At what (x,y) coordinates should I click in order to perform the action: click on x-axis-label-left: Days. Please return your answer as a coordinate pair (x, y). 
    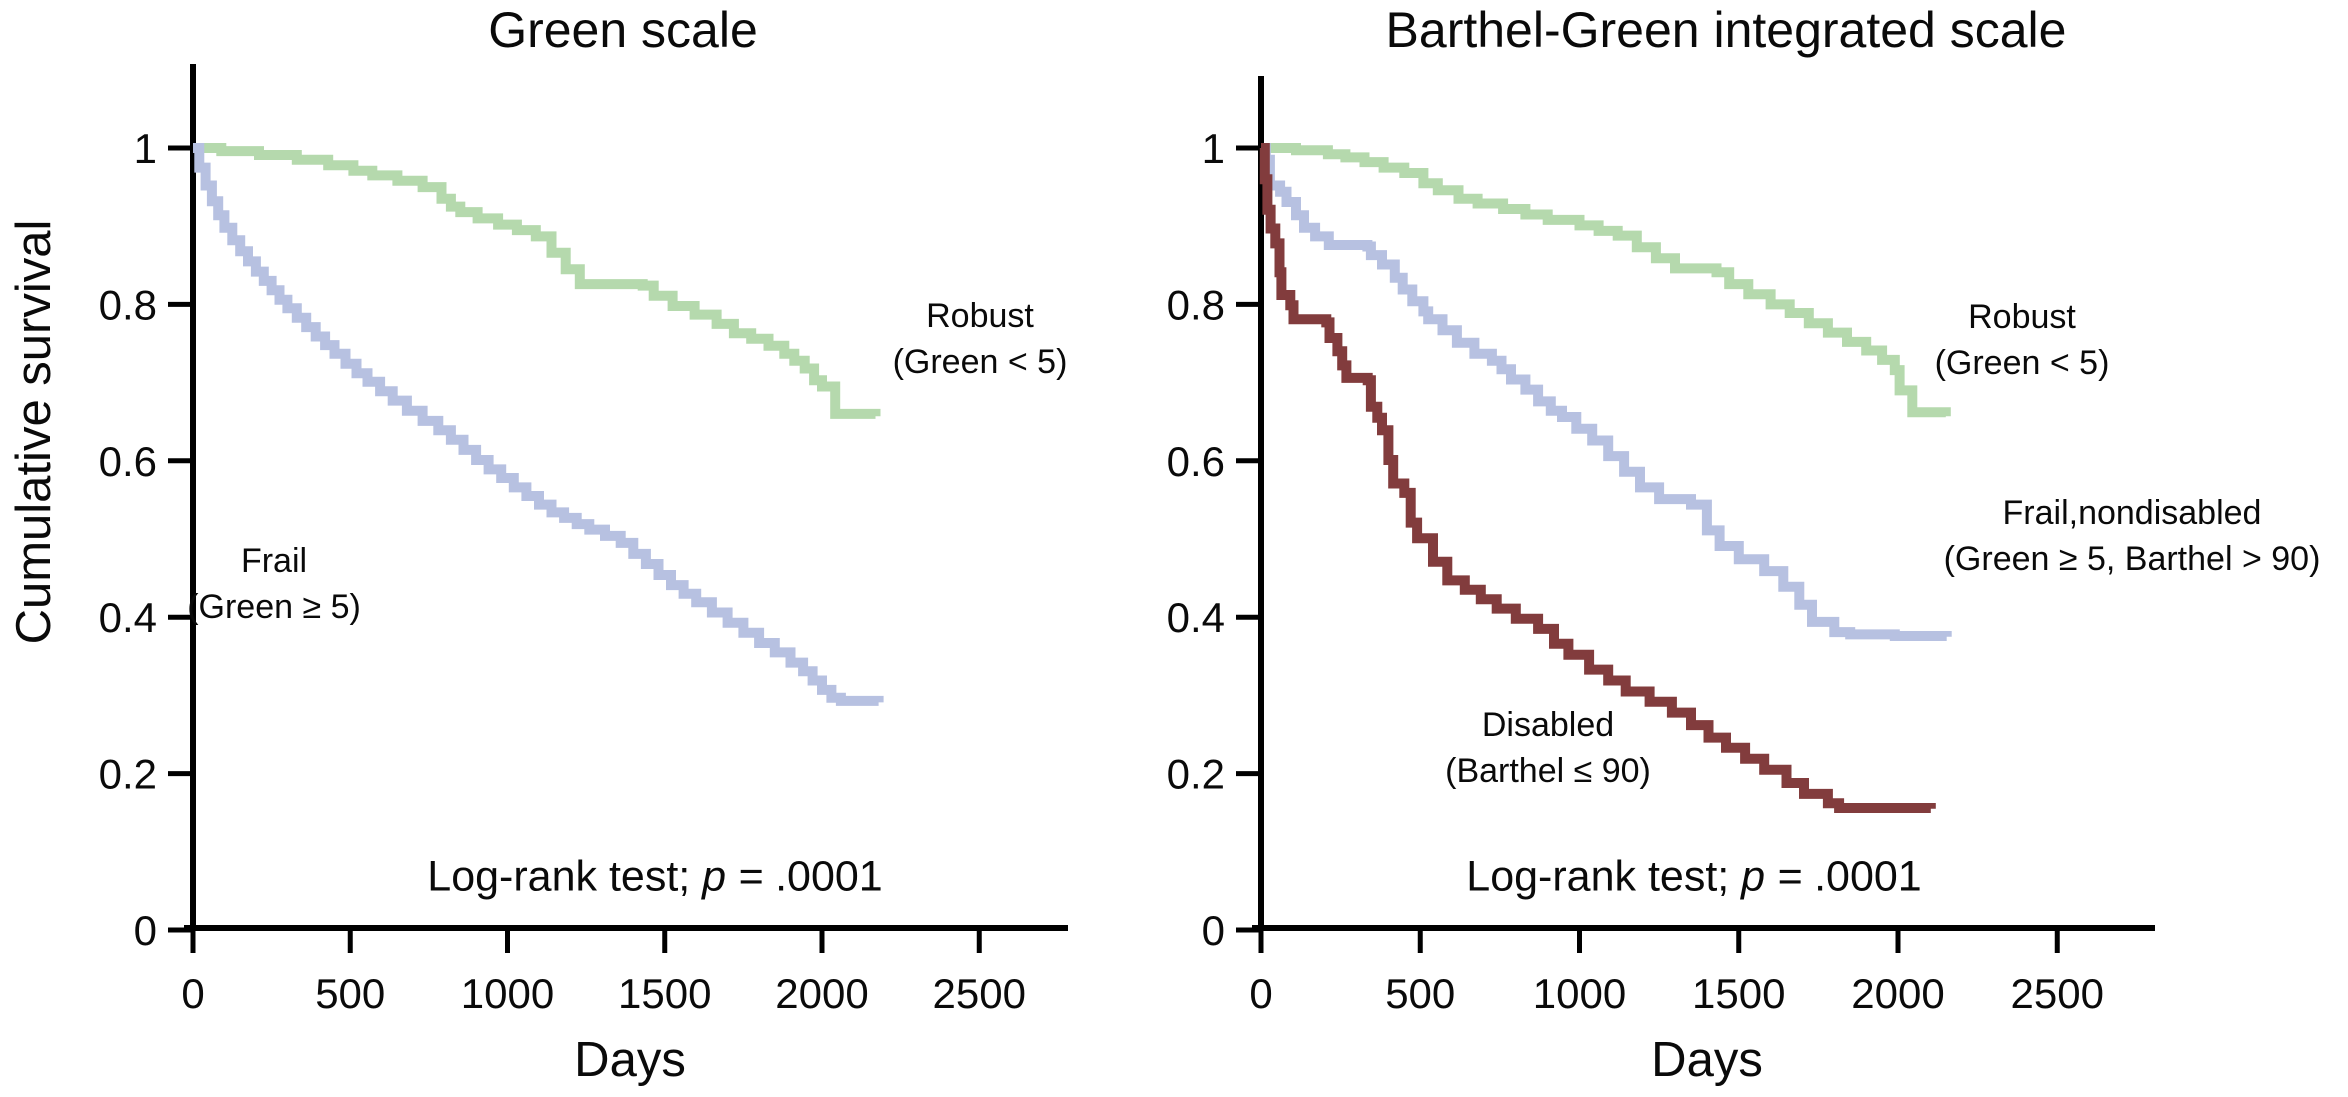
    Looking at the image, I should click on (630, 1060).